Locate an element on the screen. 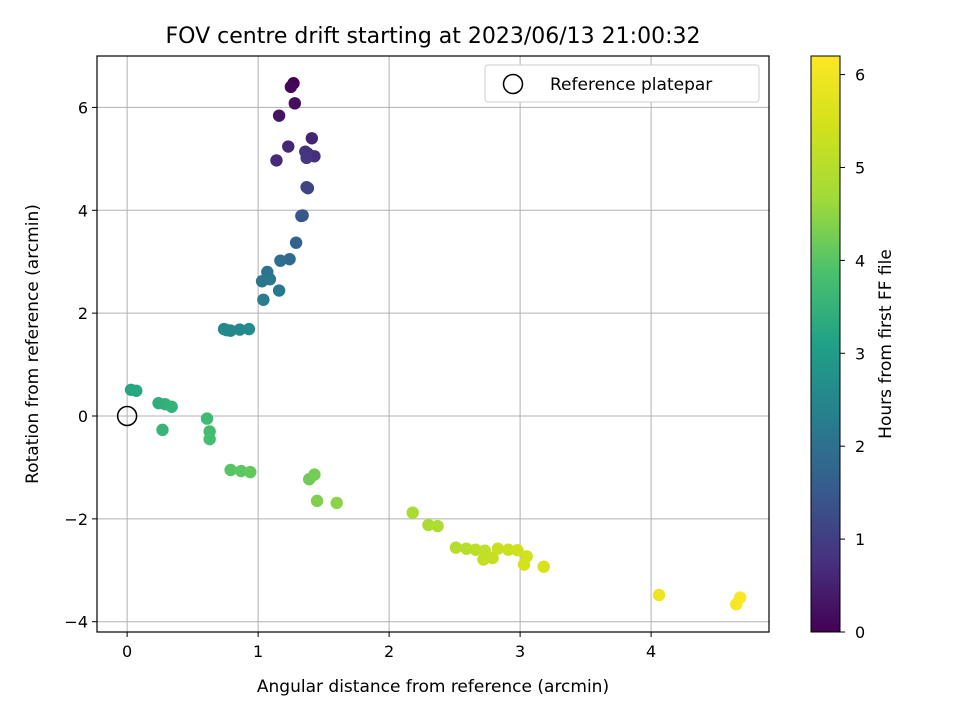  colorbar-tick-label: 0 is located at coordinates (860, 632).